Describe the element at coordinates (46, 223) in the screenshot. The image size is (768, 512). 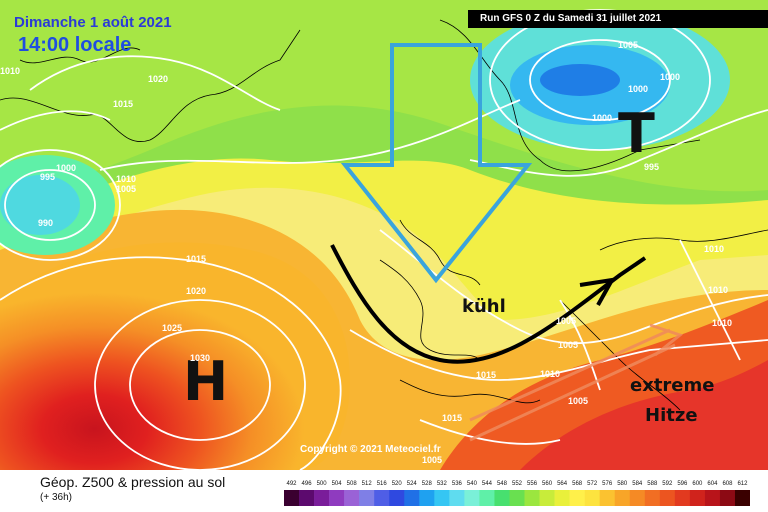
I see `isobar-label: 990` at that location.